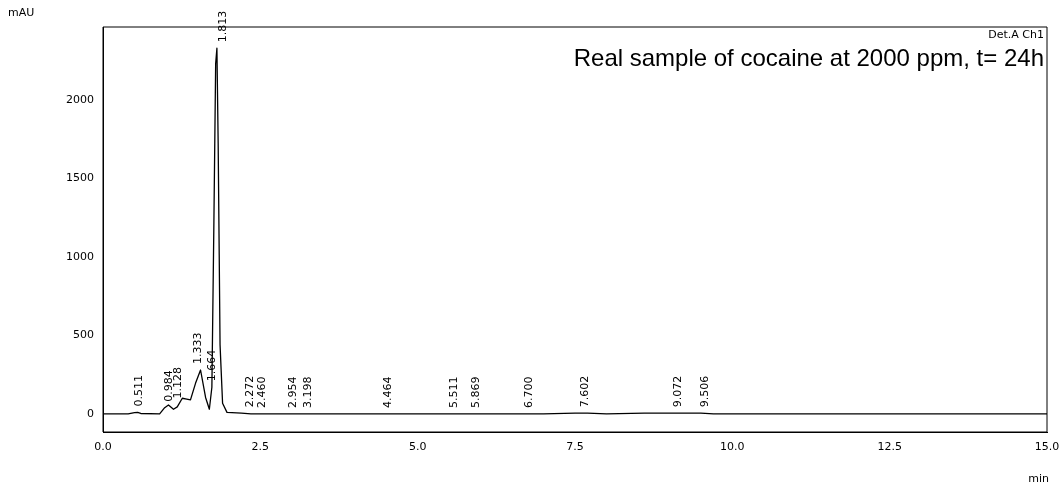 The image size is (1064, 486). Describe the element at coordinates (260, 447) in the screenshot. I see `x-tick-label: 2.5` at that location.